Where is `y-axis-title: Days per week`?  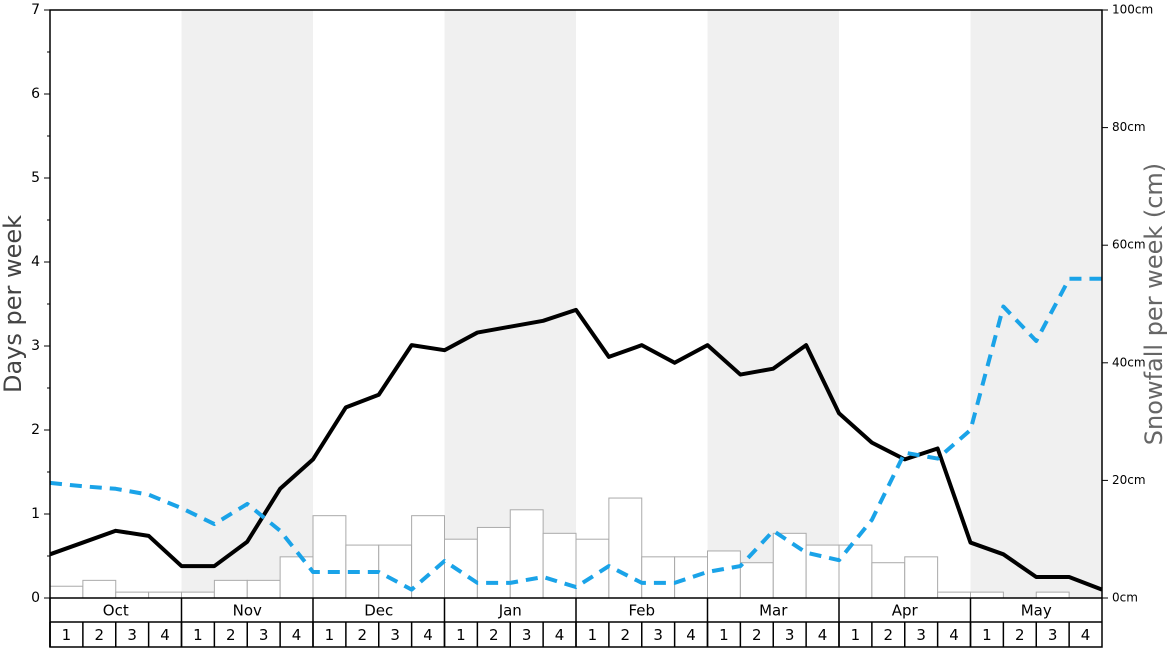
y-axis-title: Days per week is located at coordinates (13, 304).